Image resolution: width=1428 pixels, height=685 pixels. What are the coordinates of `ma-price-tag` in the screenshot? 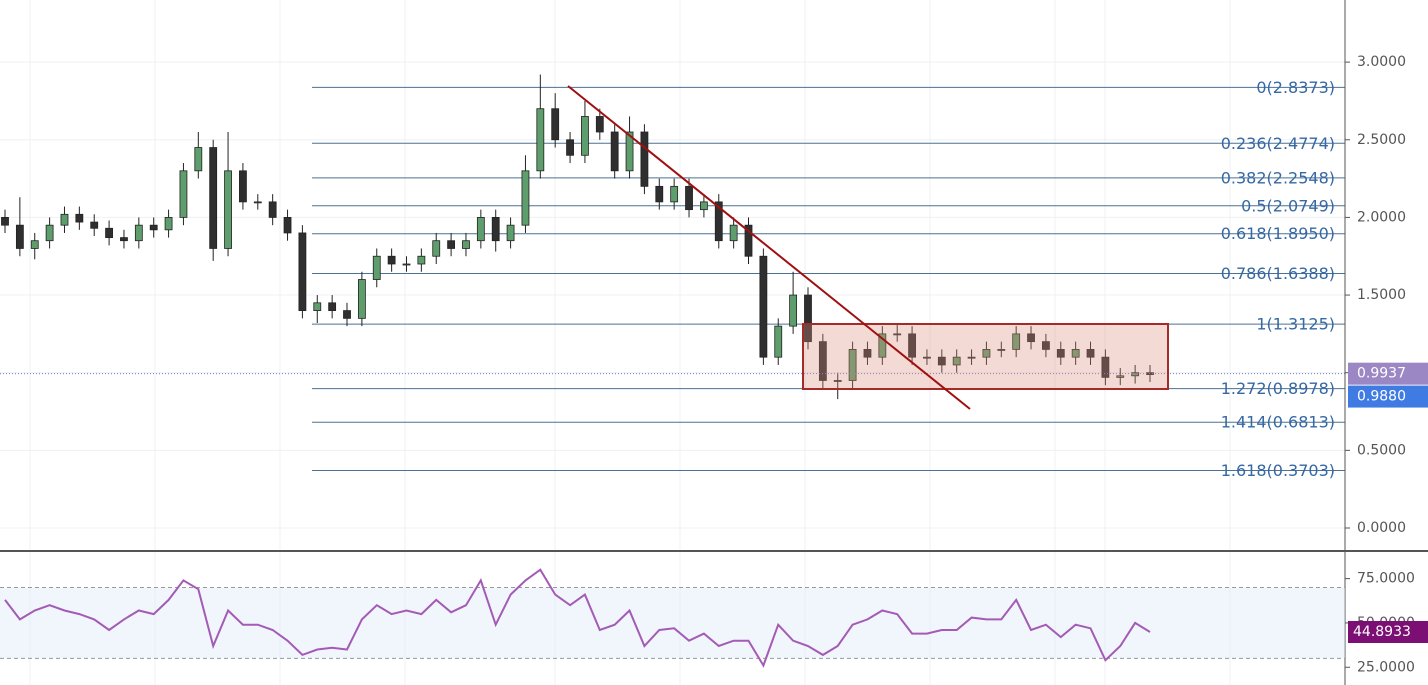 It's located at (1388, 373).